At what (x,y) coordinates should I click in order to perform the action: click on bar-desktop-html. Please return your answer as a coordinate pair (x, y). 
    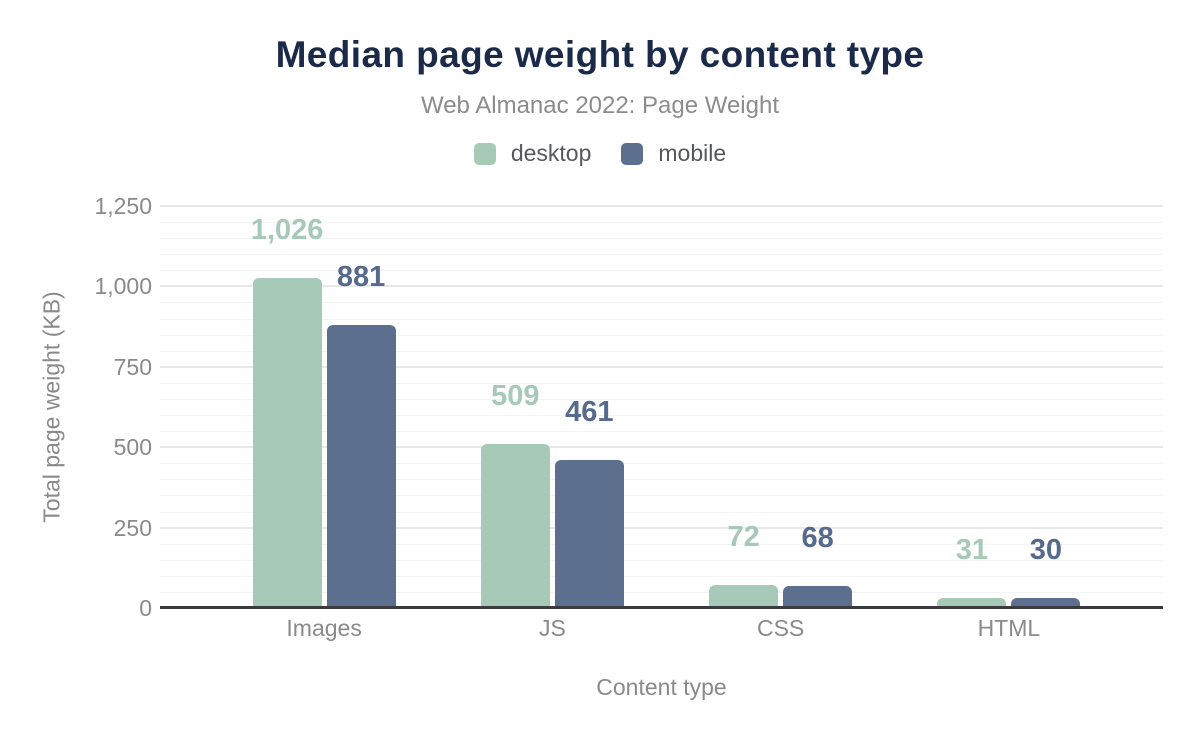
    Looking at the image, I should click on (972, 603).